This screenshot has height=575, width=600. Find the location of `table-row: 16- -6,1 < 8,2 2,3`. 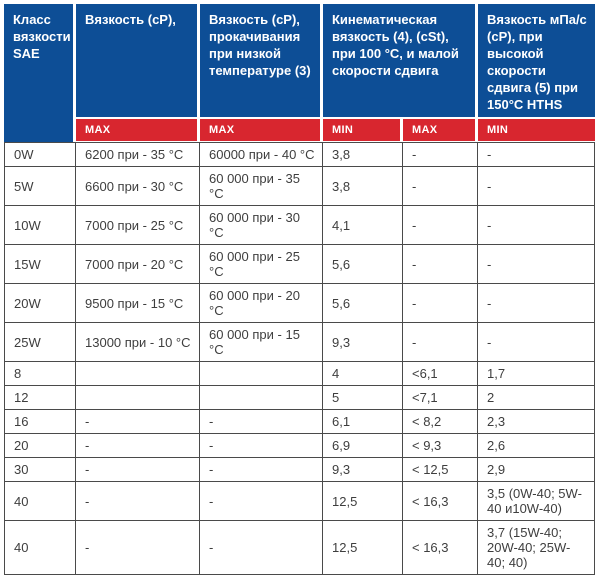

table-row: 16- -6,1 < 8,2 2,3 is located at coordinates (300, 422).